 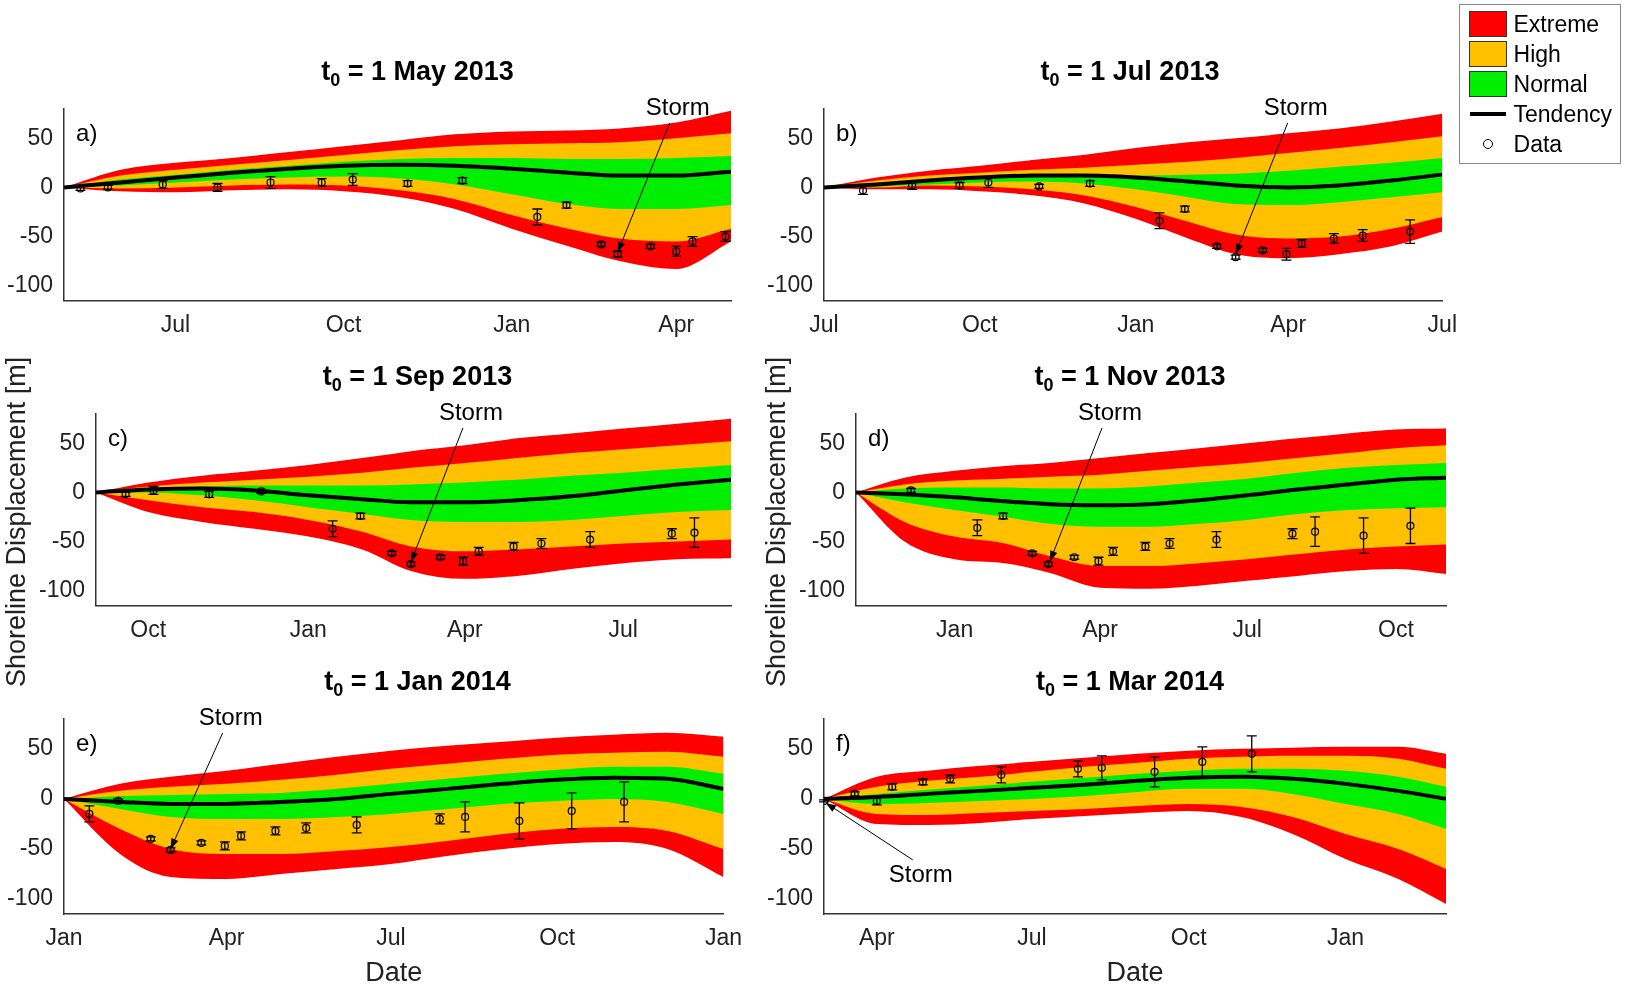 I want to click on chart-title: t$_{0}$ = 1 Jul 2013, so click(x=1130, y=73).